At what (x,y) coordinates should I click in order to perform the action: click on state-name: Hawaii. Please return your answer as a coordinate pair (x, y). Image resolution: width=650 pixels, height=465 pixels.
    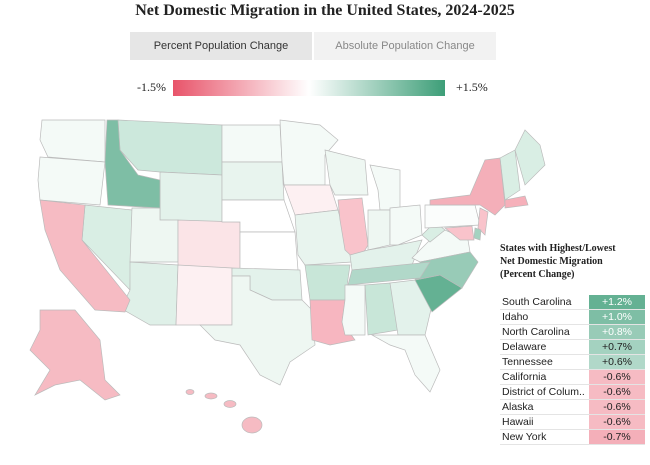
    Looking at the image, I should click on (518, 422).